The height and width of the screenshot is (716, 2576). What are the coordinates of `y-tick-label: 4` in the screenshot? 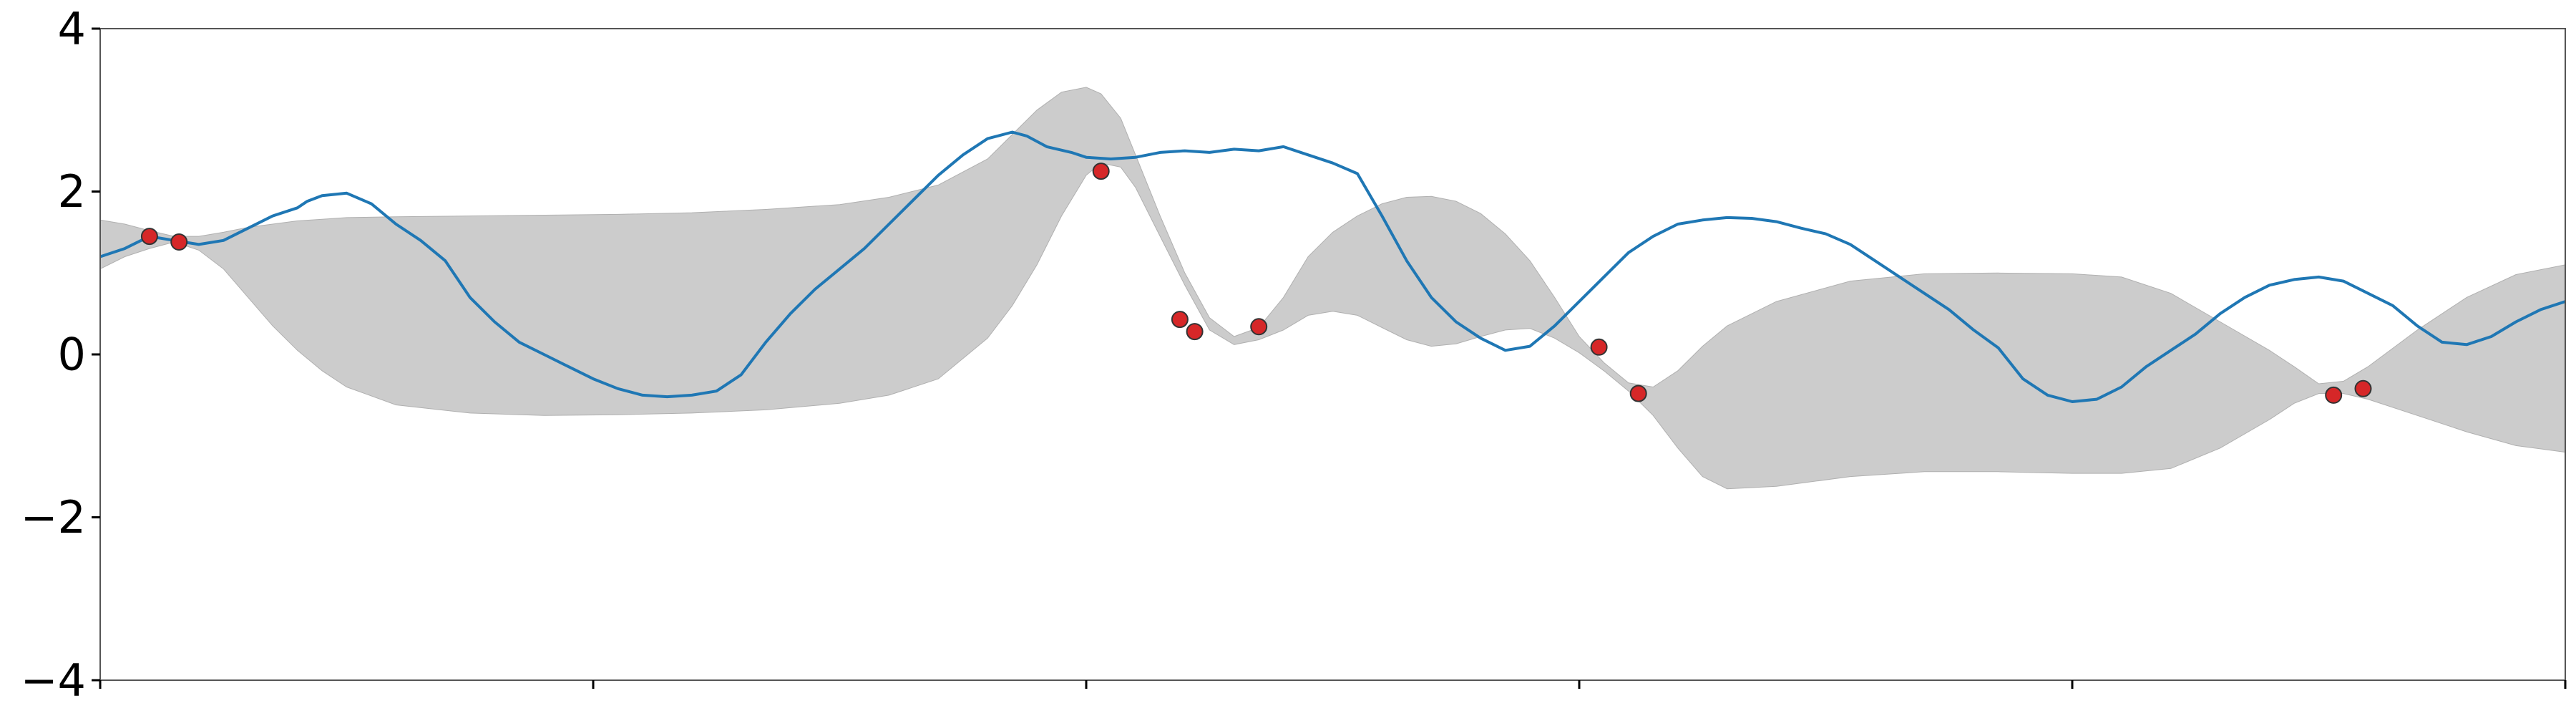 It's located at (72, 29).